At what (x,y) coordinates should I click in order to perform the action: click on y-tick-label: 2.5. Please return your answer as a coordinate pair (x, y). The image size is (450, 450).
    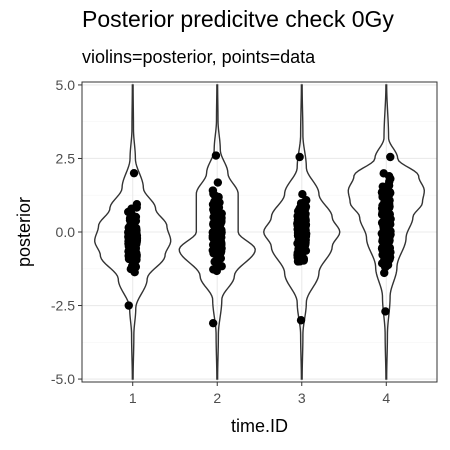
    Looking at the image, I should click on (66, 158).